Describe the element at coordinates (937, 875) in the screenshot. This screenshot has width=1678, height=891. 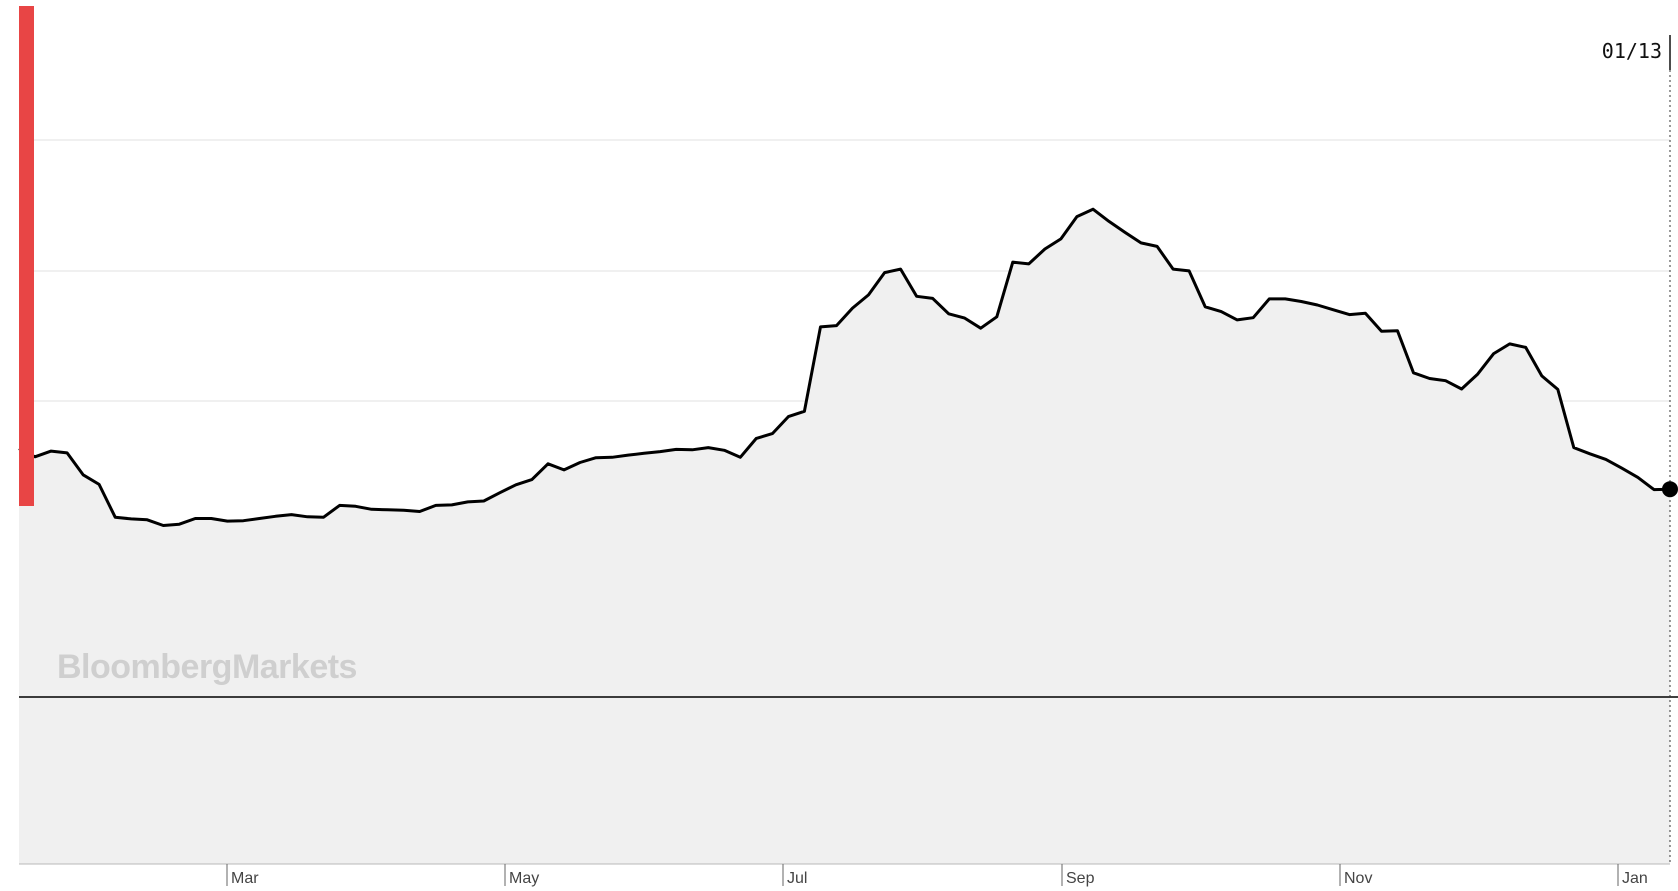
I see `x-axis-ticks: Mar May Jul Sep Nov Jan` at that location.